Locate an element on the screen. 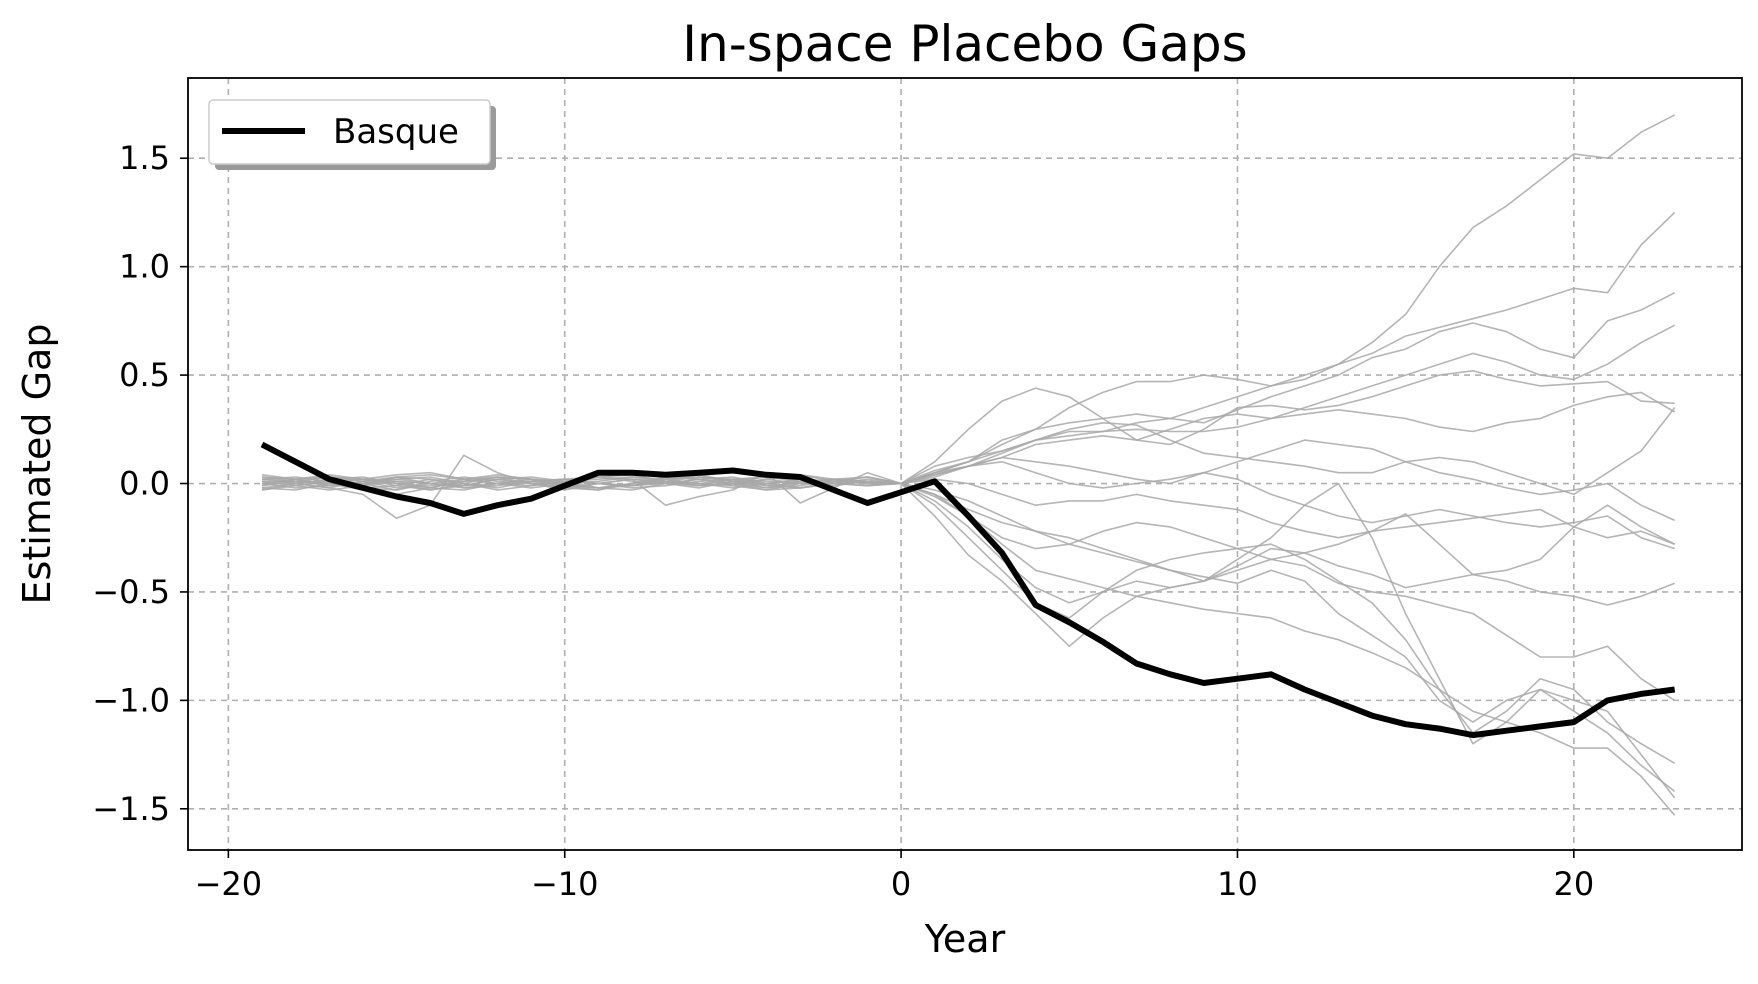  x-axis-label: Year is located at coordinates (965, 939).